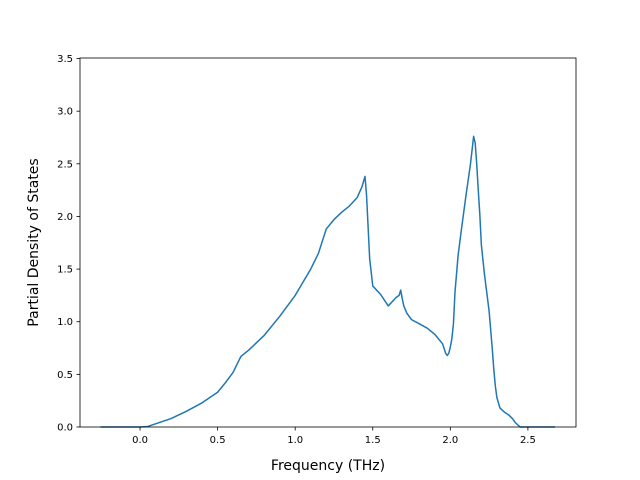  Describe the element at coordinates (65, 164) in the screenshot. I see `y-tick-label: 2.5` at that location.